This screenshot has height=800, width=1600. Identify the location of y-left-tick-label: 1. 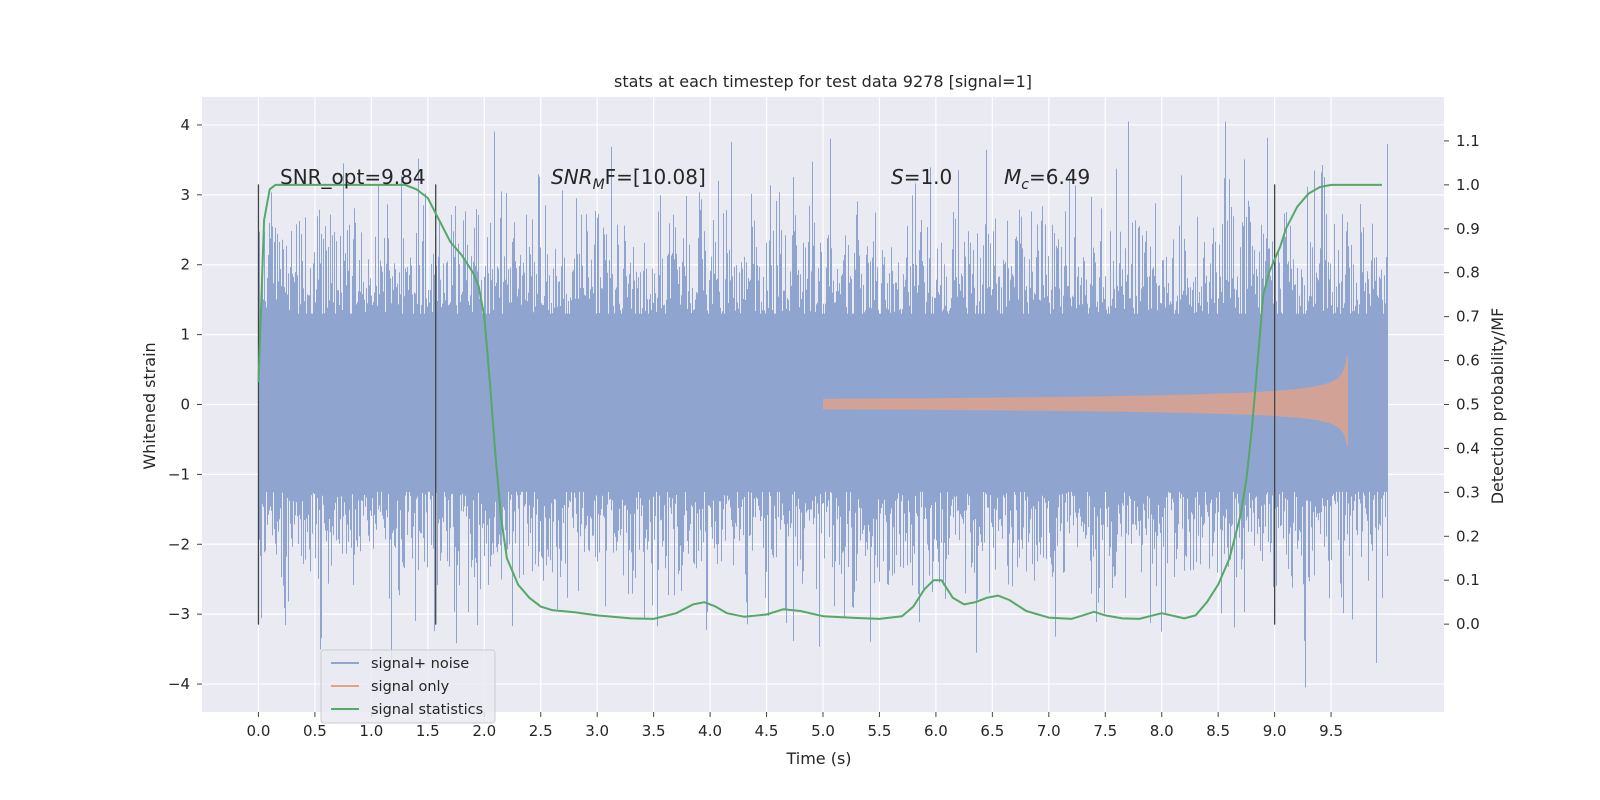
(185, 335).